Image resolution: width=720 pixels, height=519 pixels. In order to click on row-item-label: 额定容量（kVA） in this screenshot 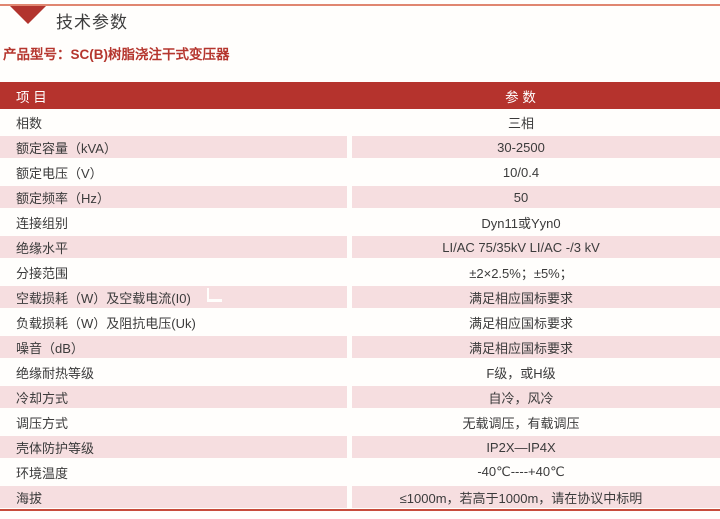, I will do `click(173, 147)`.